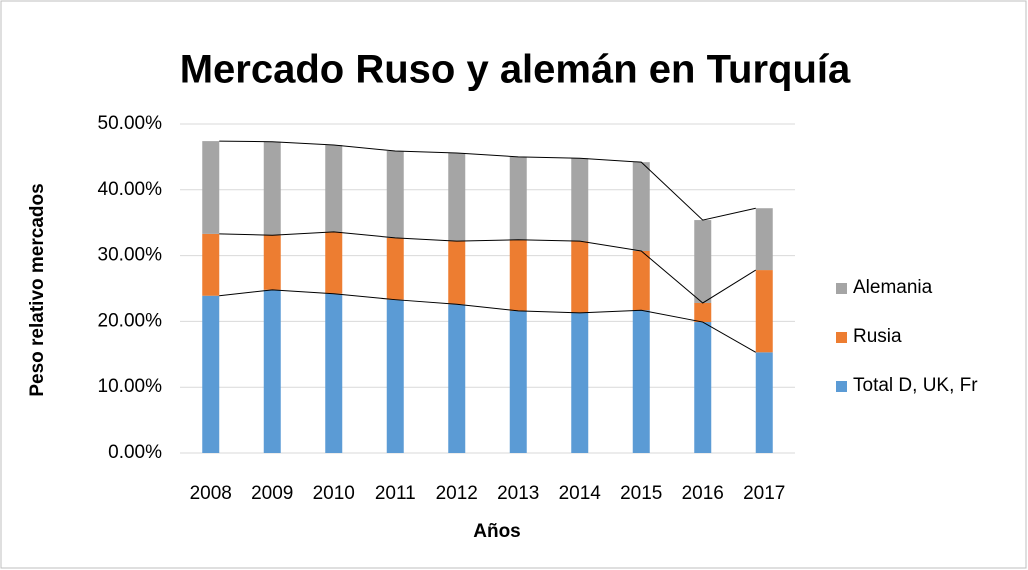 Image resolution: width=1028 pixels, height=570 pixels. I want to click on y-tick-label: 50.00%, so click(130, 123).